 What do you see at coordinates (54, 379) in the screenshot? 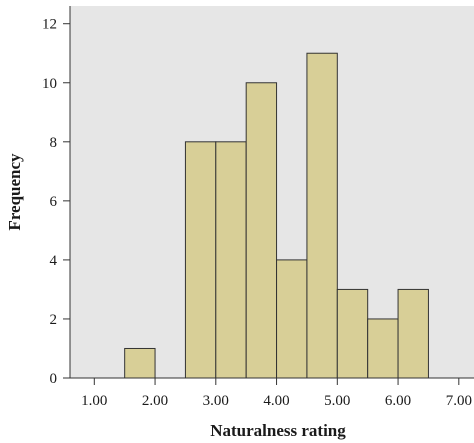
I see `y-tick-label: 0` at bounding box center [54, 379].